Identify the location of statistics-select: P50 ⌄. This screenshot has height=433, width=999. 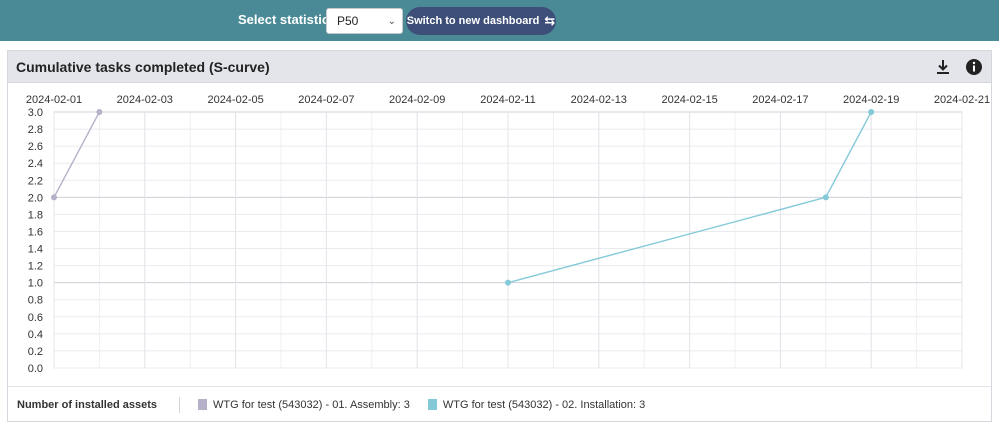
(364, 21).